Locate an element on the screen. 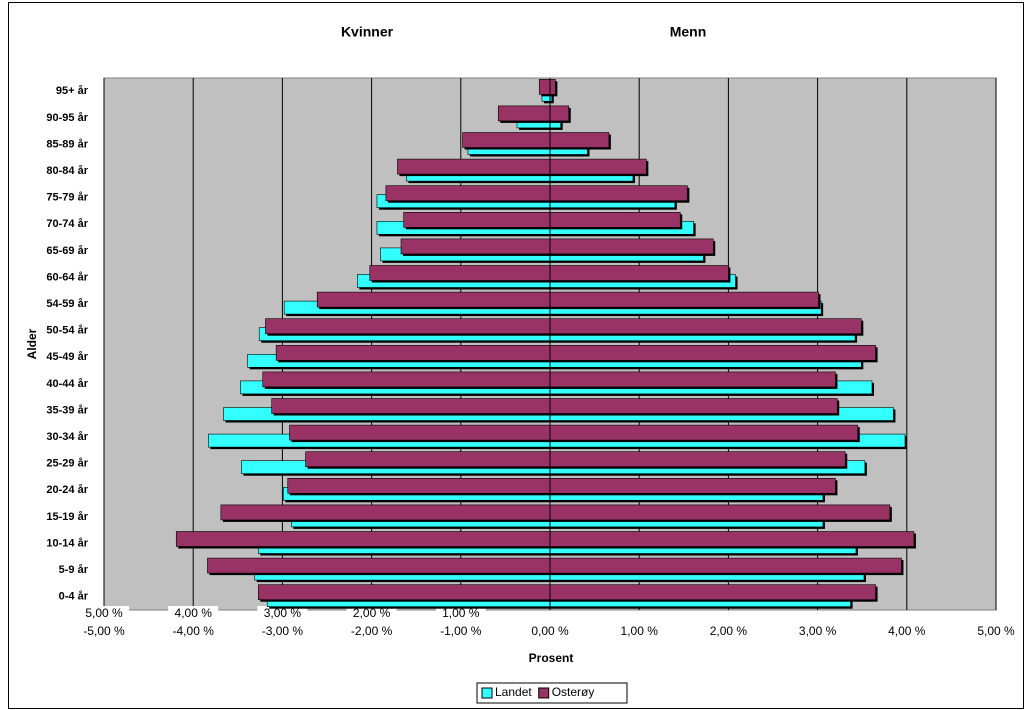  y-tick-label: 80-84 år is located at coordinates (67, 171).